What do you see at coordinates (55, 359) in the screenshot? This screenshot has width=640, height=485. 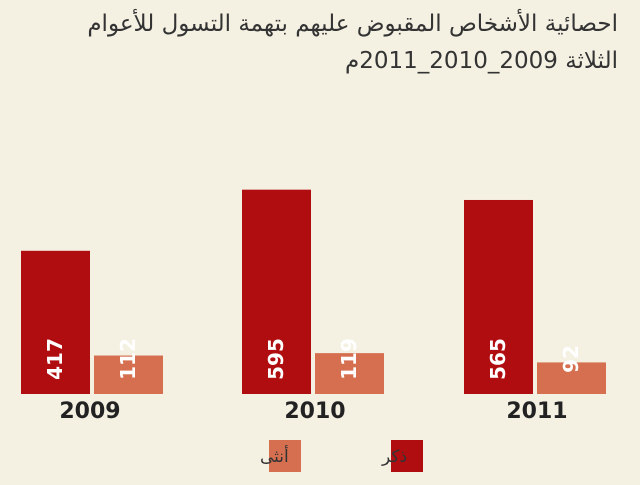 I see `value-label-male-2009: 417` at bounding box center [55, 359].